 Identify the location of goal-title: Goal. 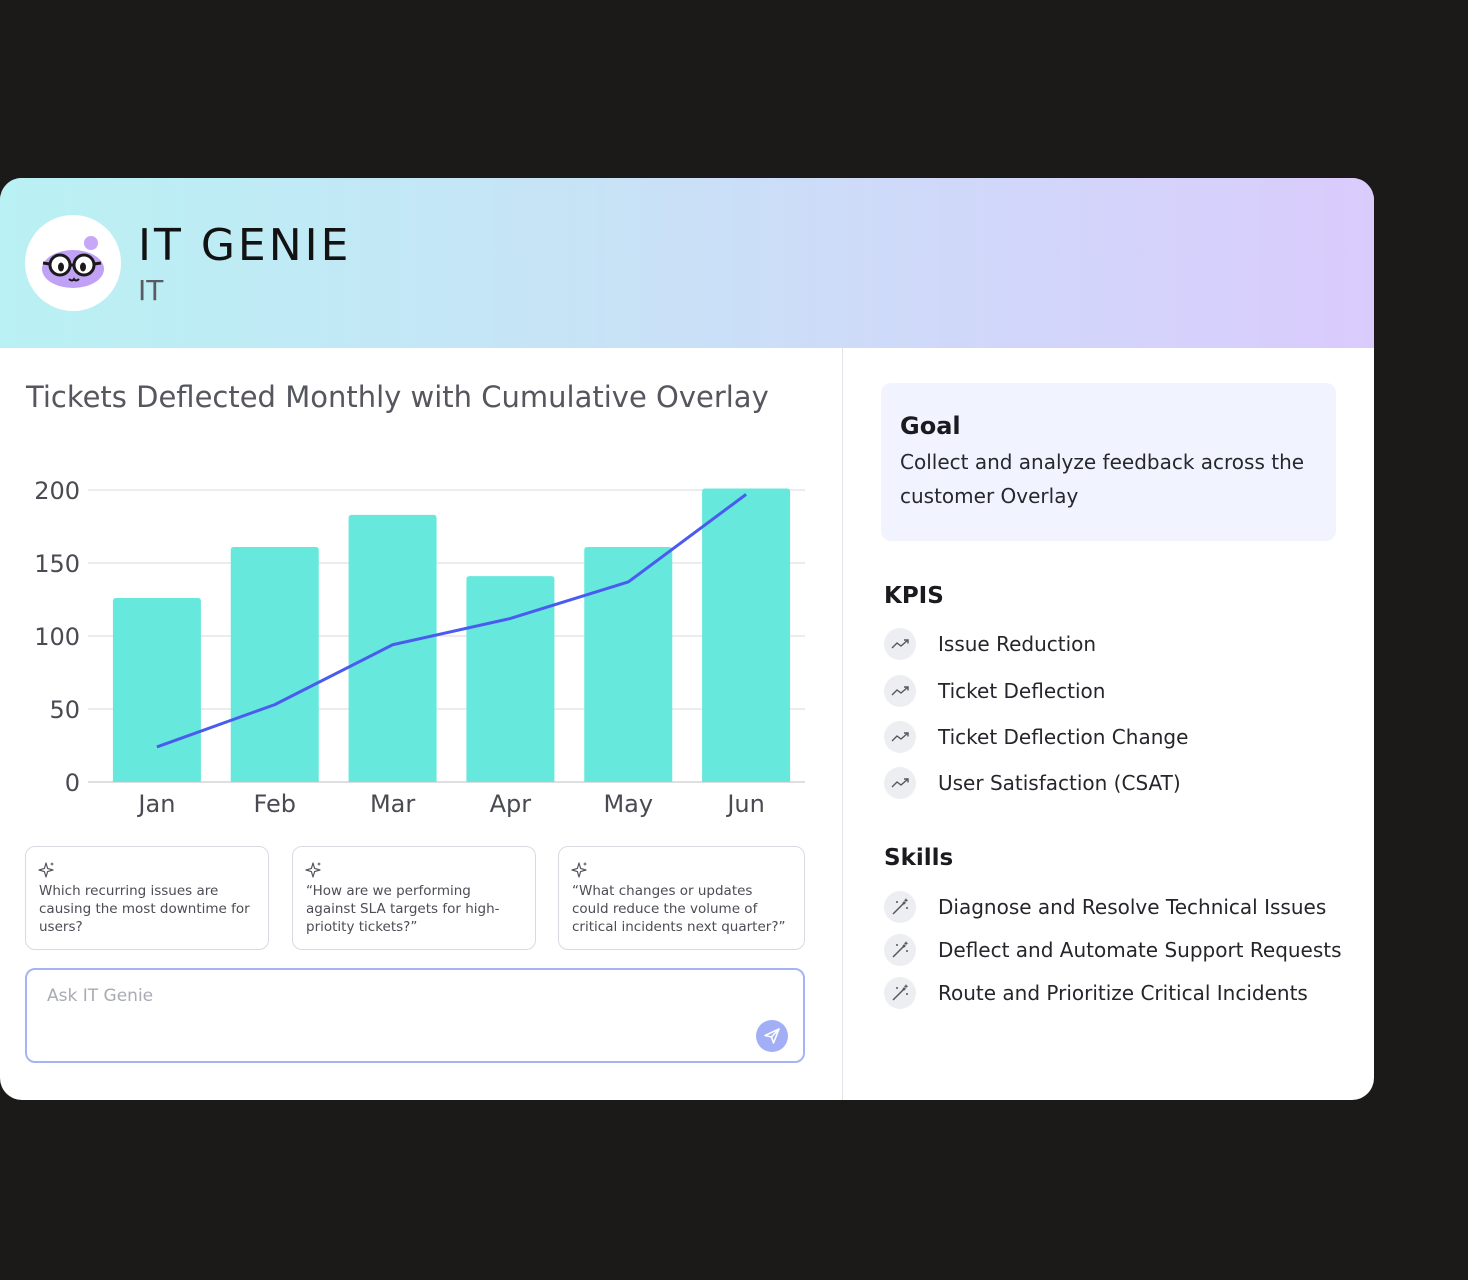
(930, 426).